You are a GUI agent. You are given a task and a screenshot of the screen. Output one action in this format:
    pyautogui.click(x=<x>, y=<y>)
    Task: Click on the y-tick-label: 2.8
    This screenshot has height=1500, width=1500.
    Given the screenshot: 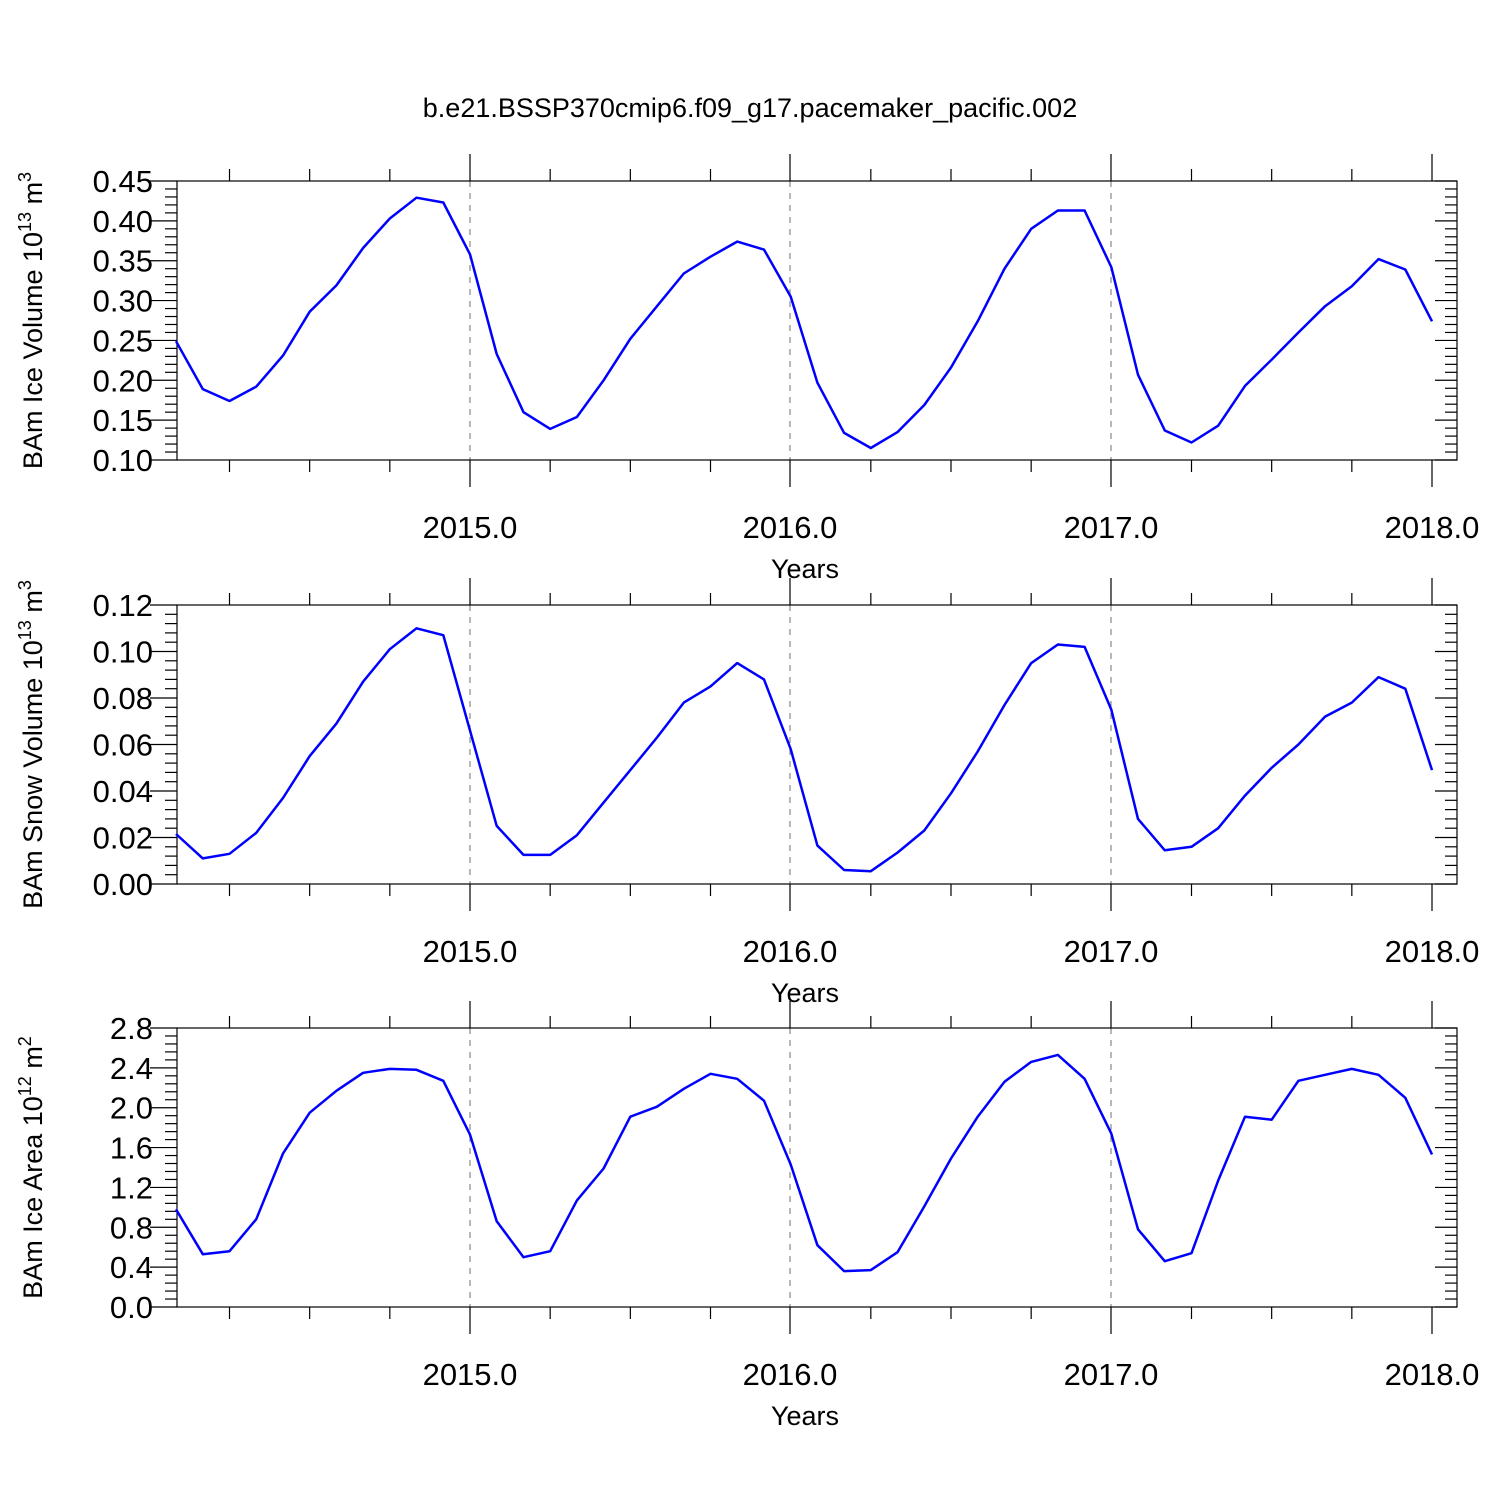 What is the action you would take?
    pyautogui.click(x=131, y=1028)
    